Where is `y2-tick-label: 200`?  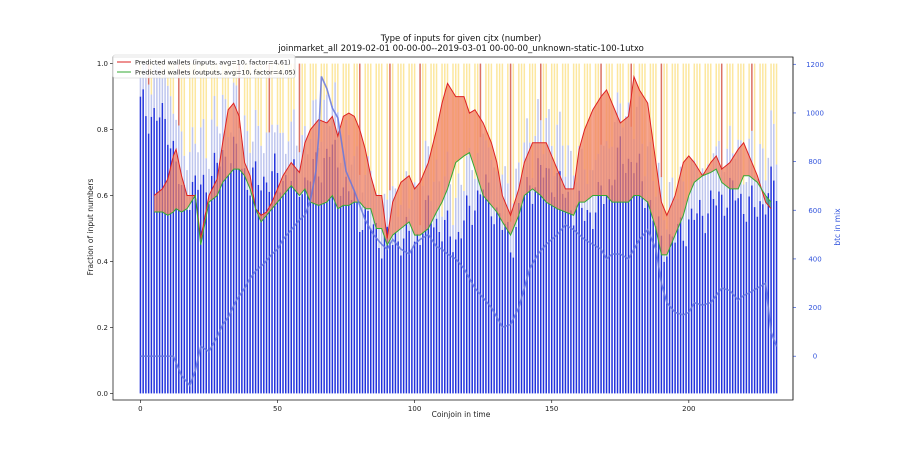
y2-tick-label: 200 is located at coordinates (814, 308).